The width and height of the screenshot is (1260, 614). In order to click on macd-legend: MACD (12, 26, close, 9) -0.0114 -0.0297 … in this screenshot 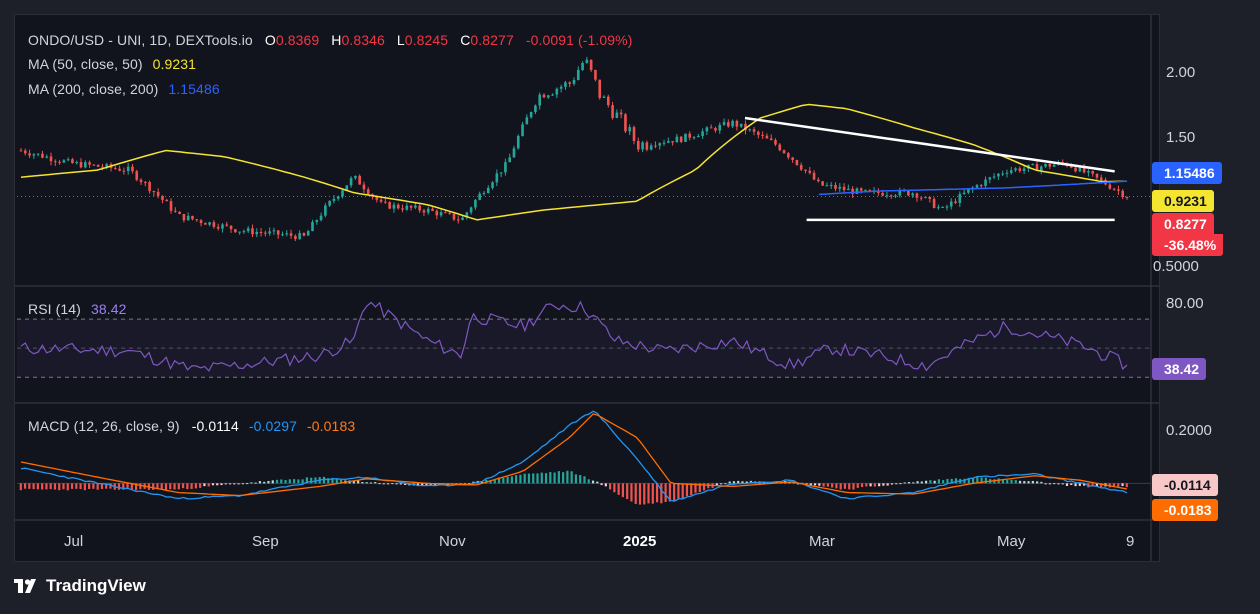, I will do `click(191, 426)`.